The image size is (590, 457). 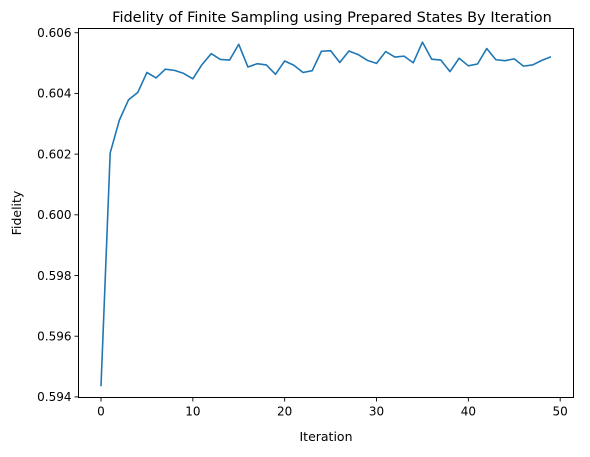 What do you see at coordinates (54, 397) in the screenshot?
I see `y-tick-label: 0.594` at bounding box center [54, 397].